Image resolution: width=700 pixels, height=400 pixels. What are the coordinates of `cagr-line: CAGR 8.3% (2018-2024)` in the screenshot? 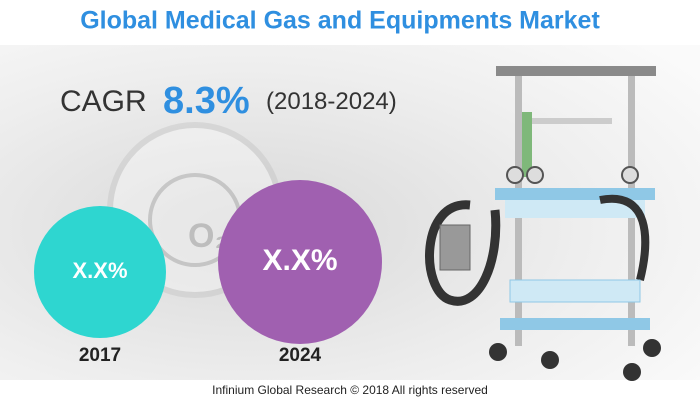 It's located at (228, 101).